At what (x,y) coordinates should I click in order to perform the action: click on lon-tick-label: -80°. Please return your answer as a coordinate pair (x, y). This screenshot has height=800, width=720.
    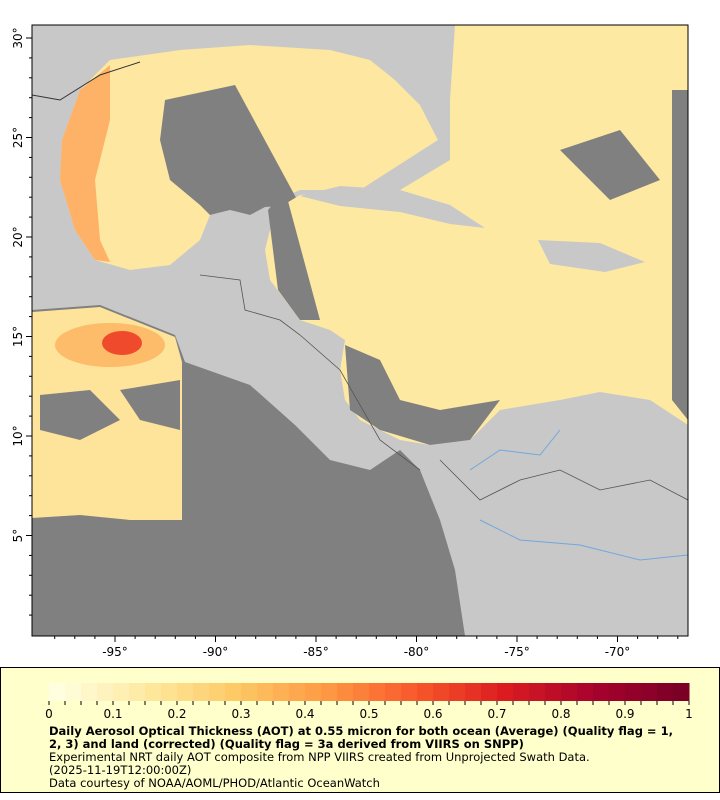
    Looking at the image, I should click on (417, 652).